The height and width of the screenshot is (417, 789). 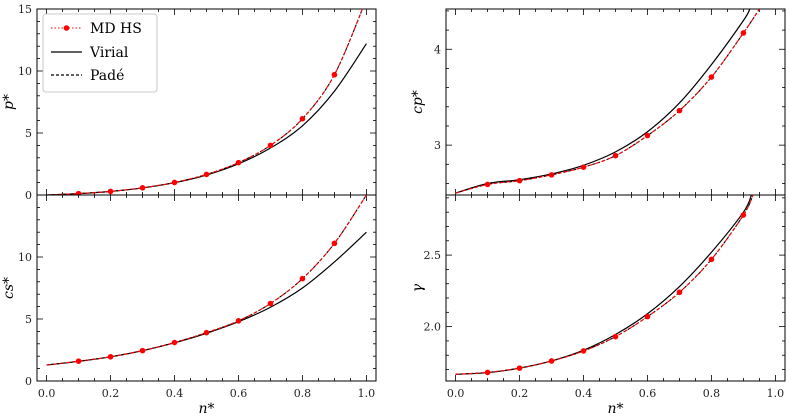 I want to click on y-tick-label: 3, so click(x=437, y=145).